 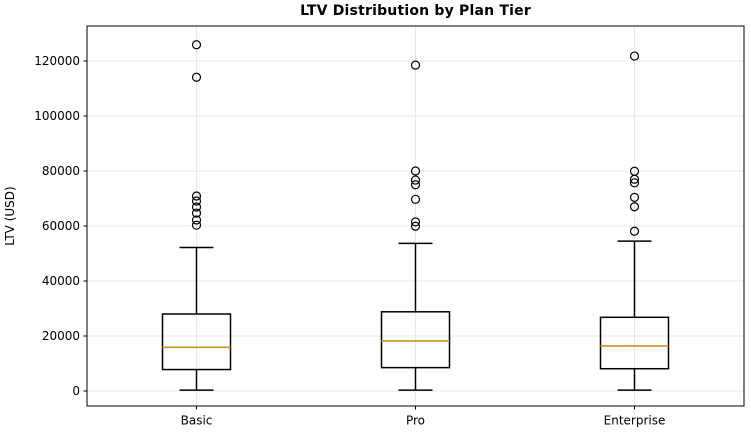 I want to click on chart-title: LTV Distribution by Plan Tier, so click(x=415, y=11).